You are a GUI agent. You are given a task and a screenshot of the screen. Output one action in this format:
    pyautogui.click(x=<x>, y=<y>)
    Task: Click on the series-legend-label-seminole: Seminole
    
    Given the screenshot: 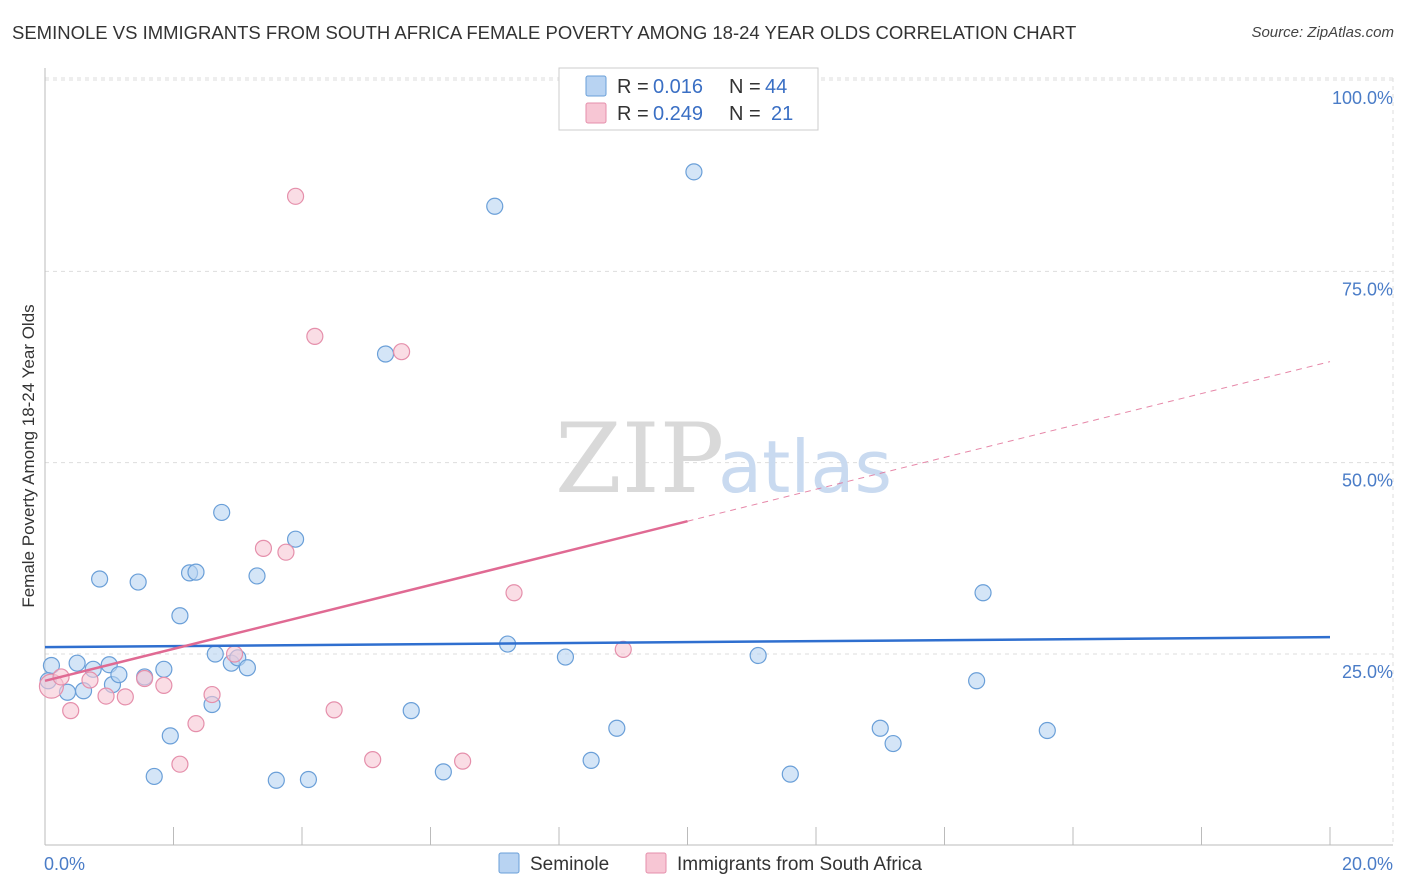 What is the action you would take?
    pyautogui.click(x=569, y=864)
    